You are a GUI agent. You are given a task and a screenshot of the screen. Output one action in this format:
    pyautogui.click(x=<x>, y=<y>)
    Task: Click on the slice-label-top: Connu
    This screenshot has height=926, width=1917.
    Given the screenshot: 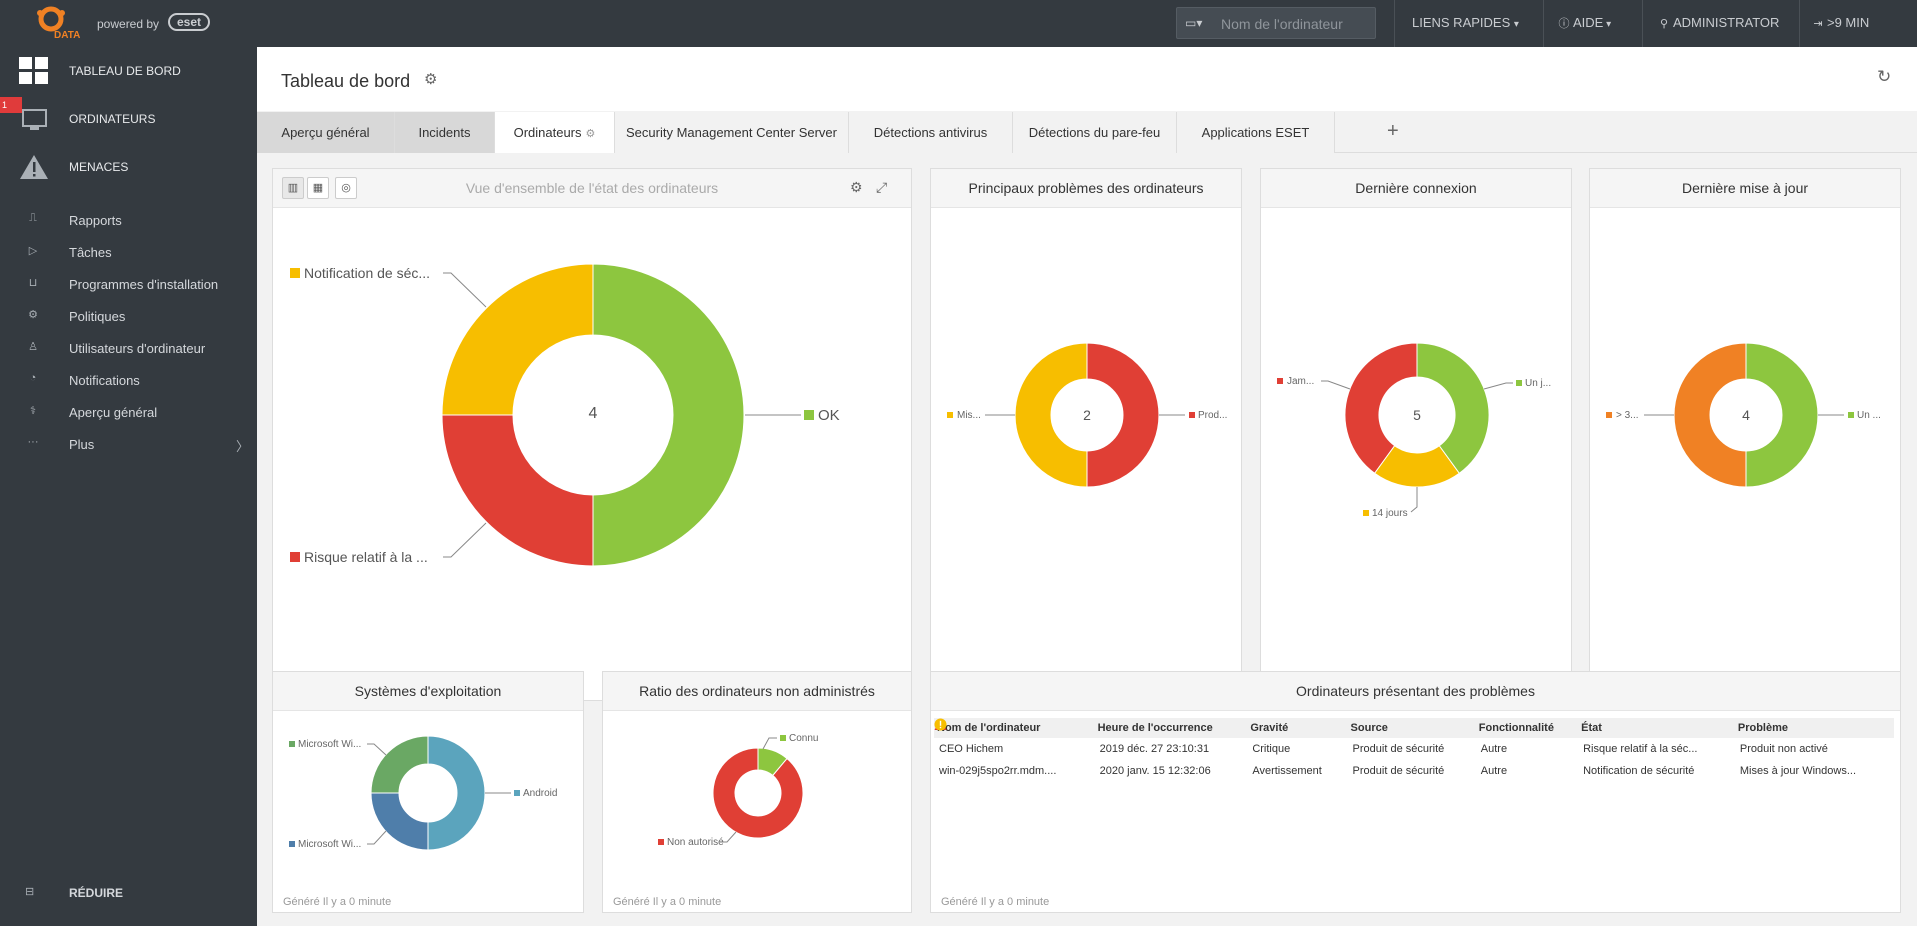 What is the action you would take?
    pyautogui.click(x=803, y=738)
    